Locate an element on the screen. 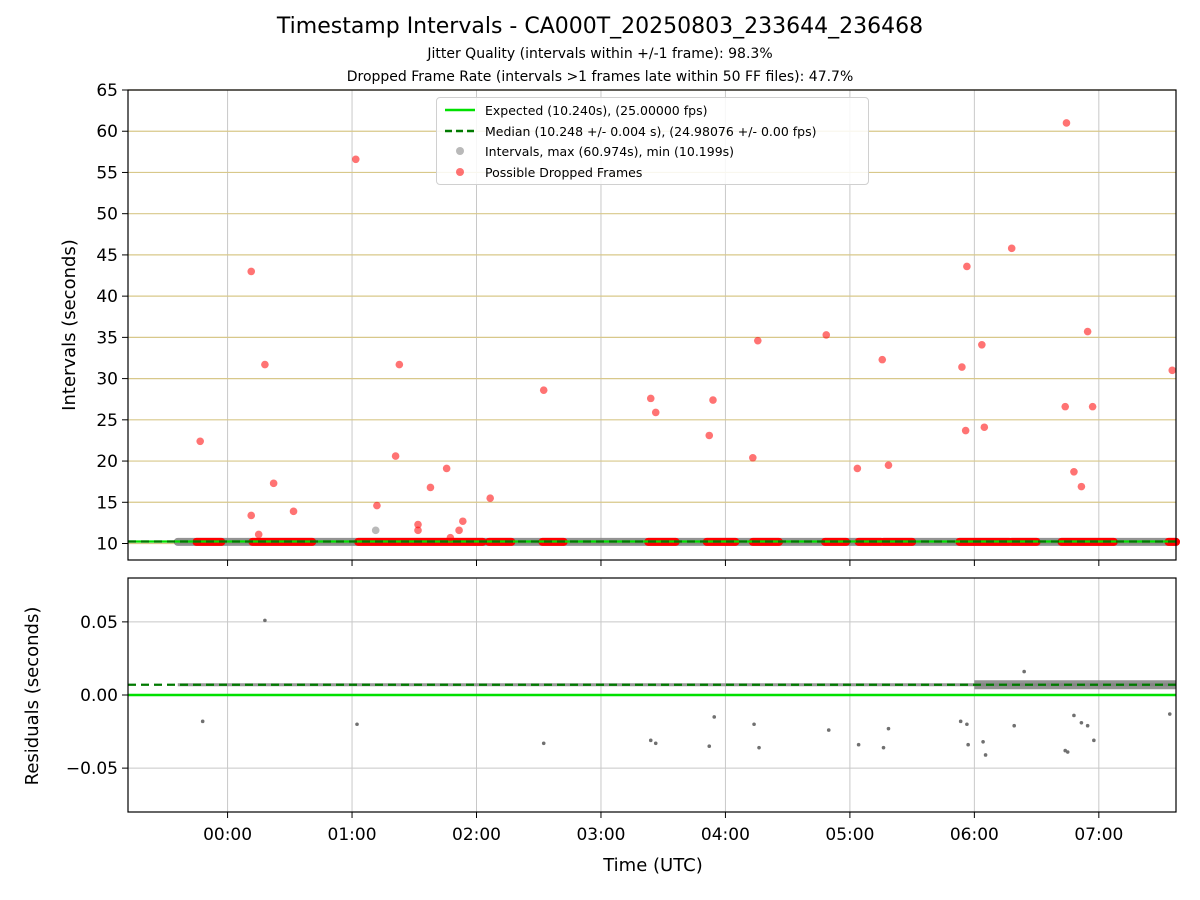 The width and height of the screenshot is (1200, 900). legend-key-expected is located at coordinates (460, 110).